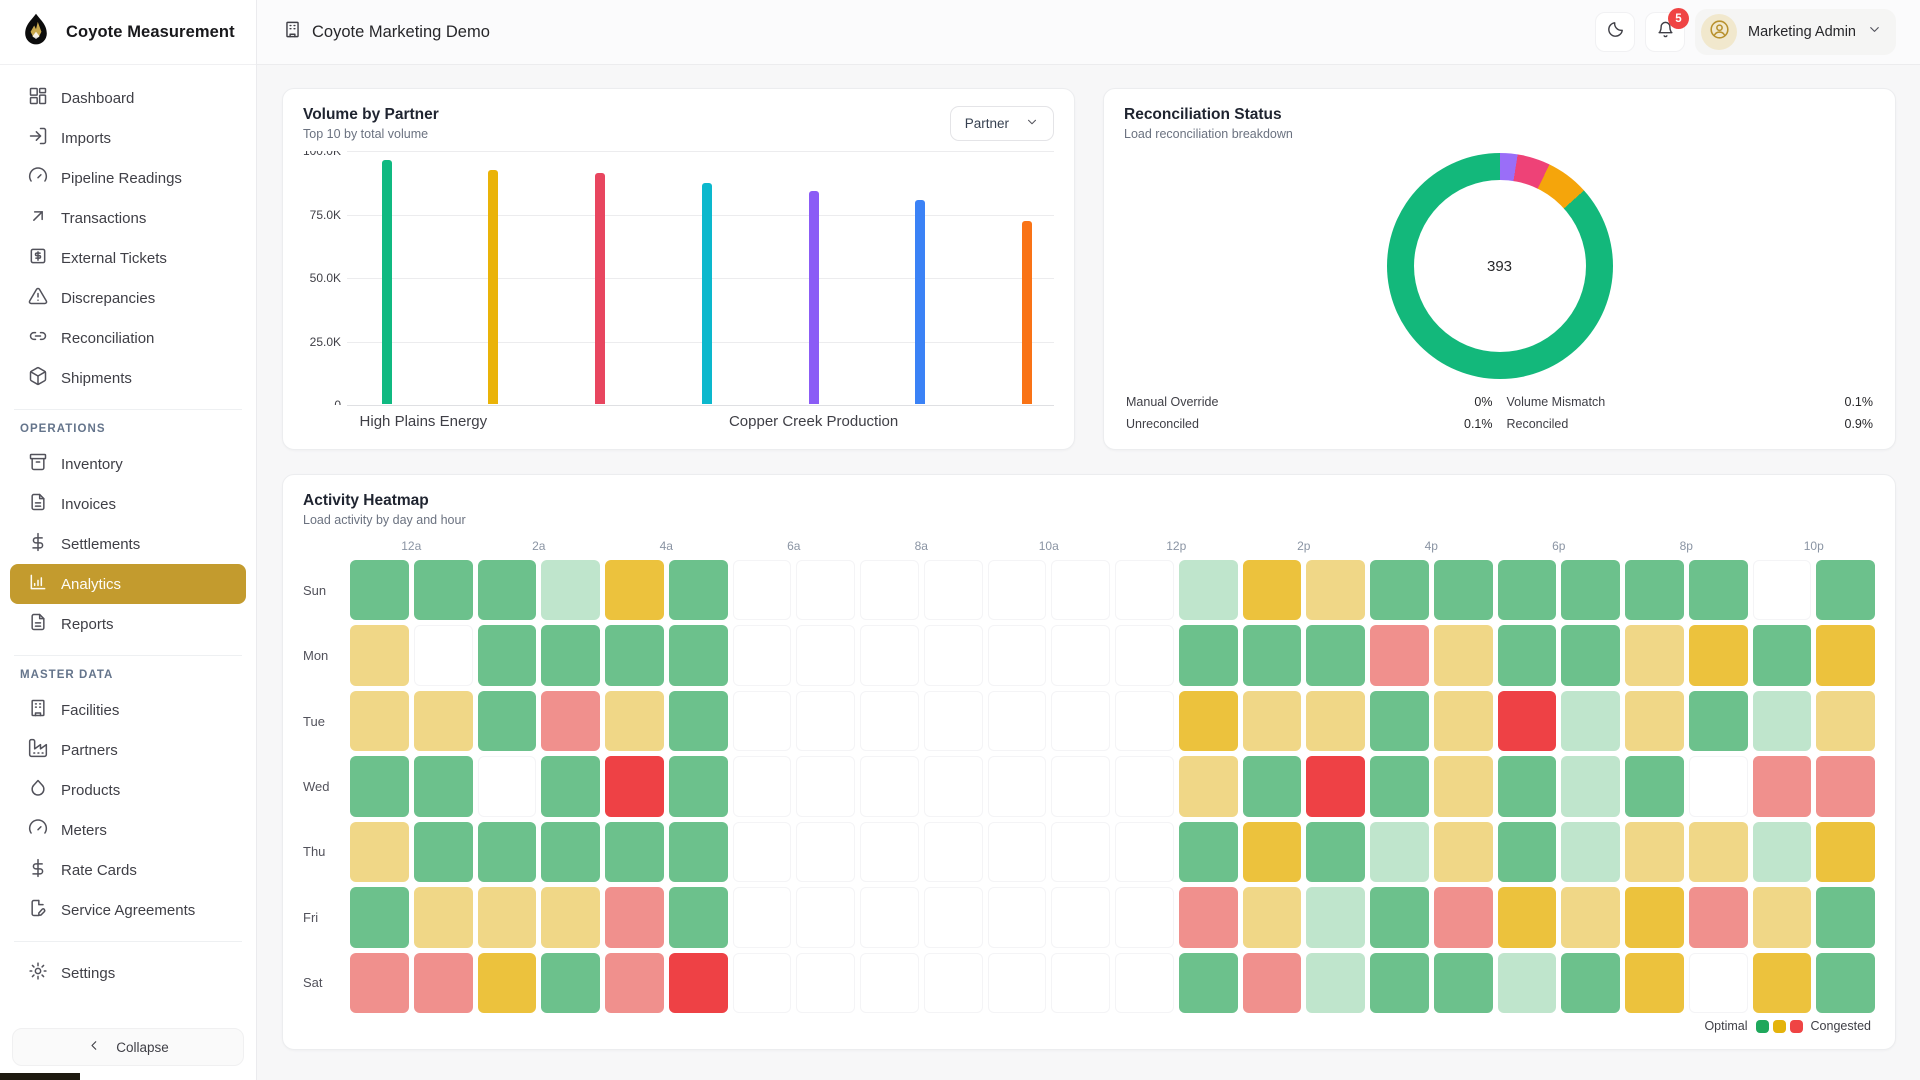 This screenshot has width=1920, height=1080. Describe the element at coordinates (128, 870) in the screenshot. I see `sidebar-item-rate-cards: Rate Cards` at that location.